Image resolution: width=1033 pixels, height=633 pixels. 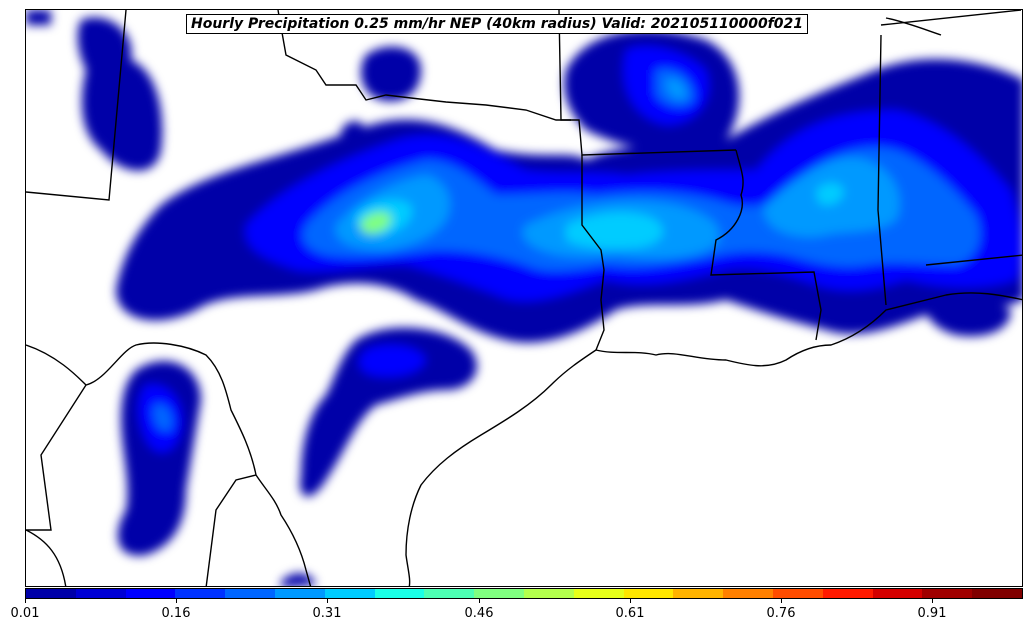 What do you see at coordinates (376, 222) in the screenshot?
I see `precip-band-peak` at bounding box center [376, 222].